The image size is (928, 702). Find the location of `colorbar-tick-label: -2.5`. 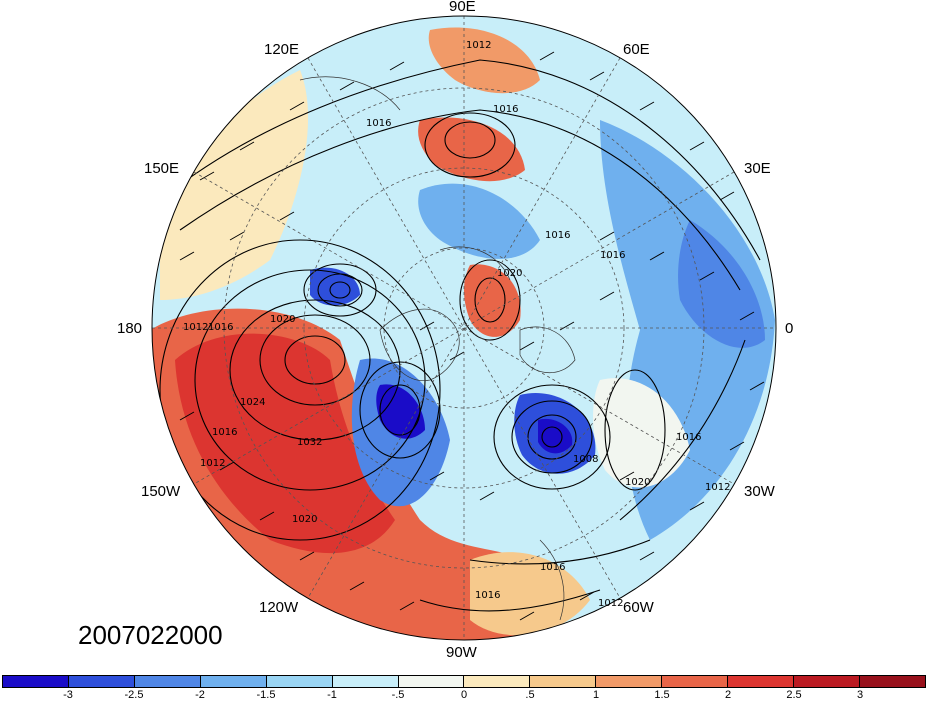

colorbar-tick-label: -2.5 is located at coordinates (134, 695).